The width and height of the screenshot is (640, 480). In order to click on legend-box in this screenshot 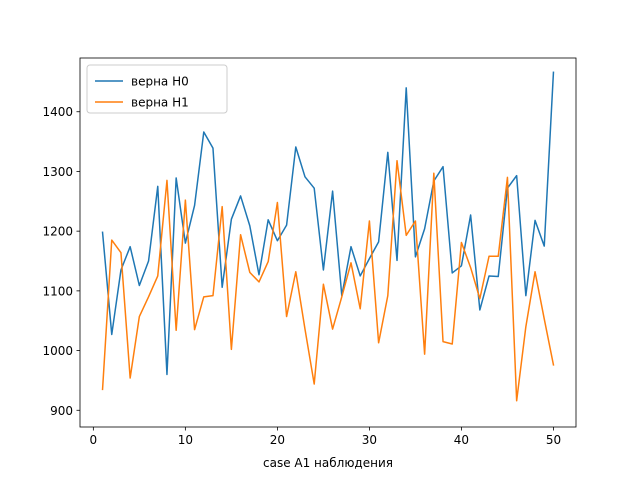, I will do `click(157, 89)`.